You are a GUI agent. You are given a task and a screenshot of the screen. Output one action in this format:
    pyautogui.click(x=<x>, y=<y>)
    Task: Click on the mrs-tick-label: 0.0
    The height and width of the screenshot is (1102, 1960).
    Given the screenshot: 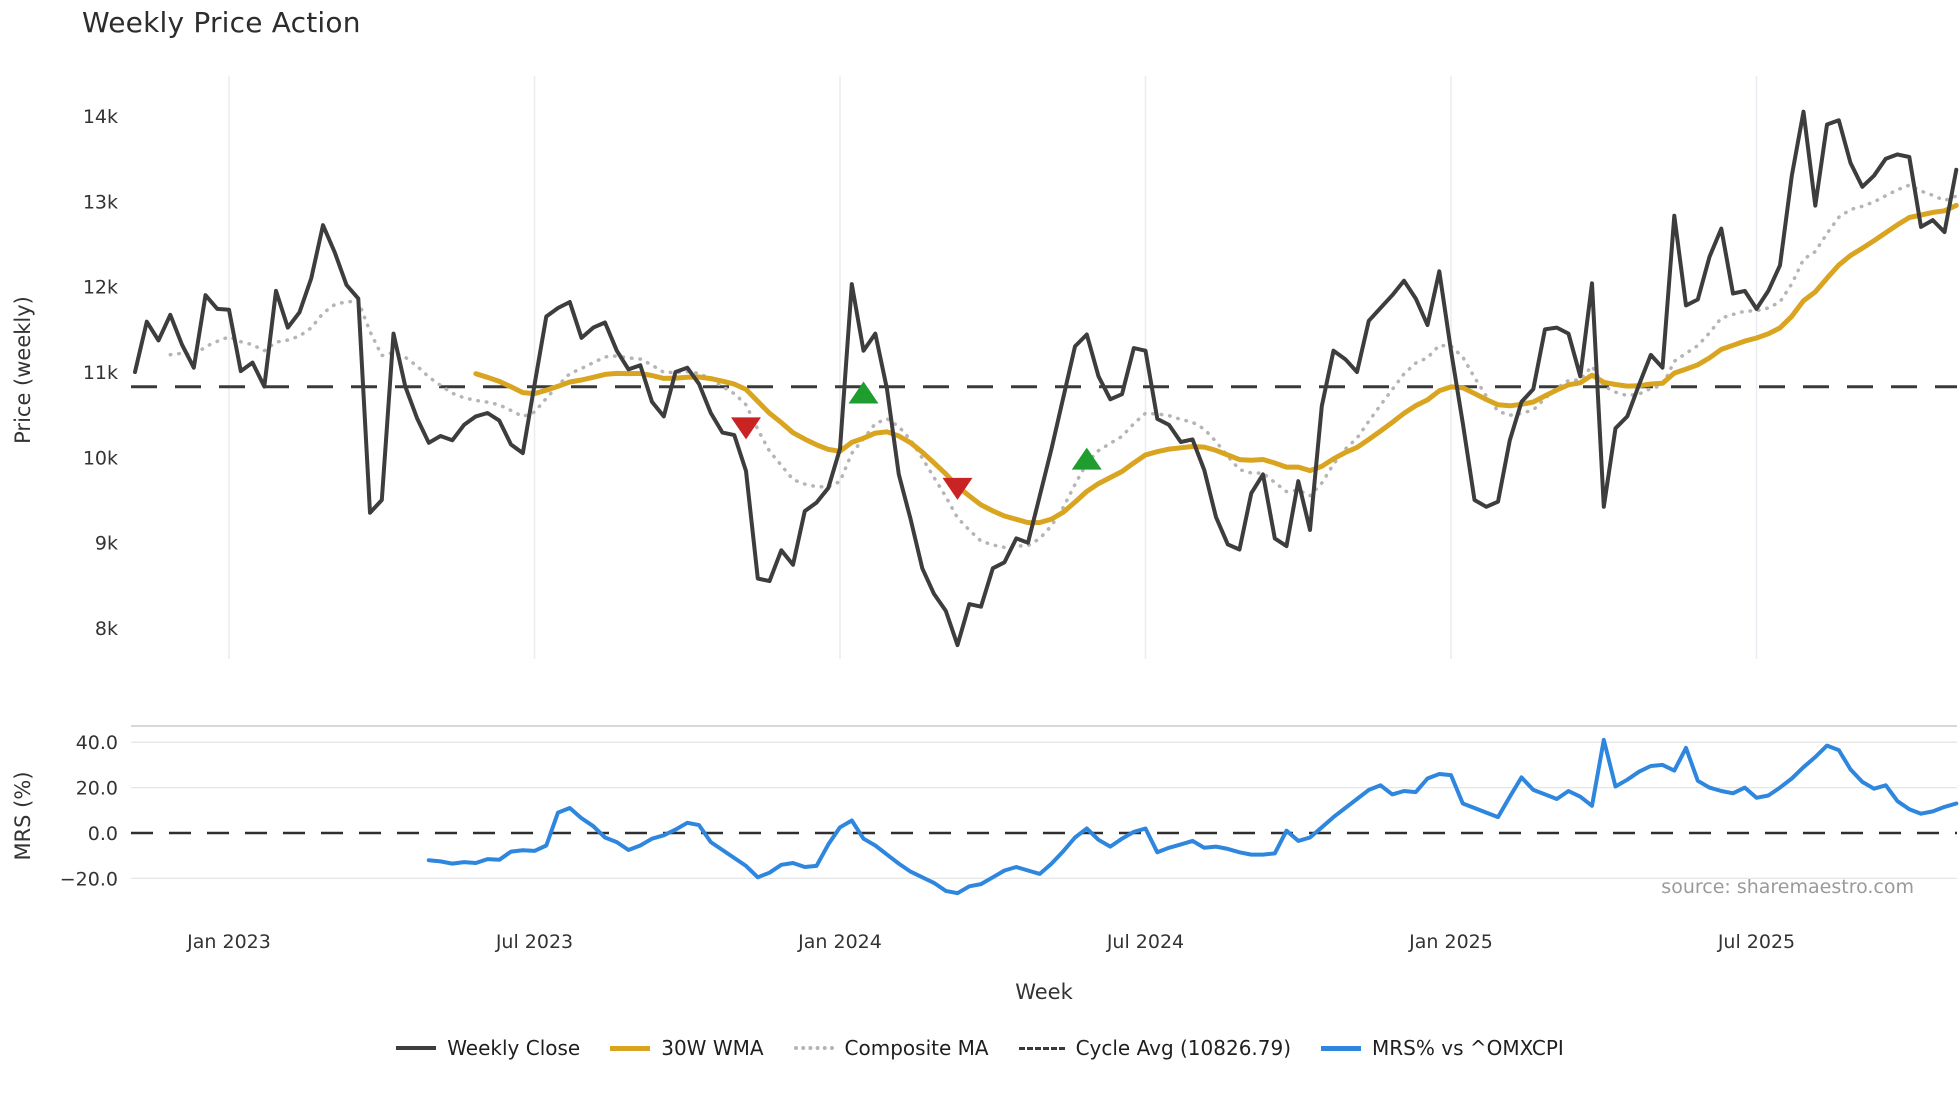 What is the action you would take?
    pyautogui.click(x=103, y=834)
    